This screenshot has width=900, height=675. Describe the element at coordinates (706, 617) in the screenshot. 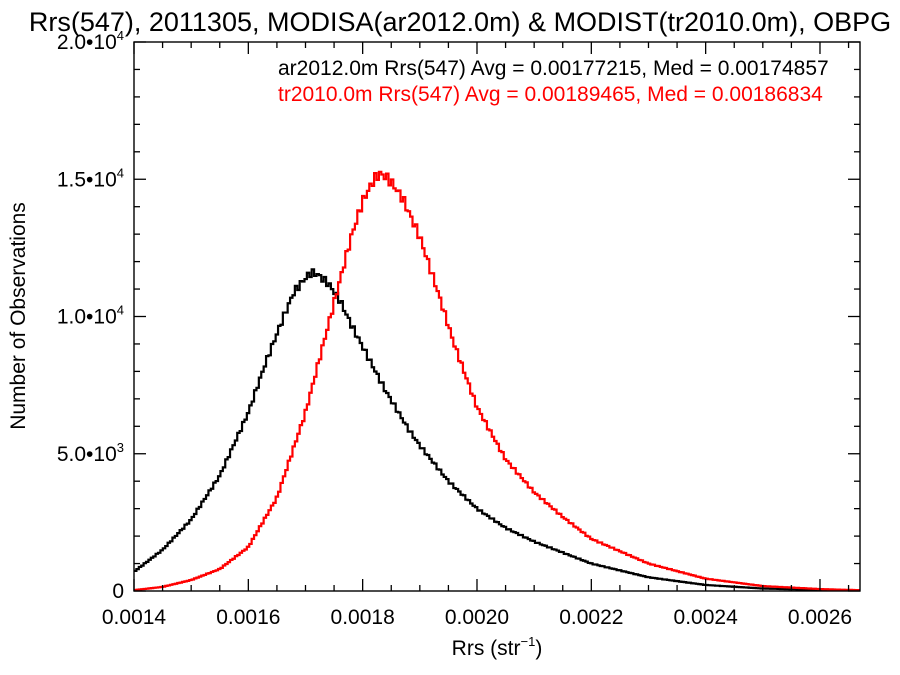

I see `x-tick-label: 0.0024` at that location.